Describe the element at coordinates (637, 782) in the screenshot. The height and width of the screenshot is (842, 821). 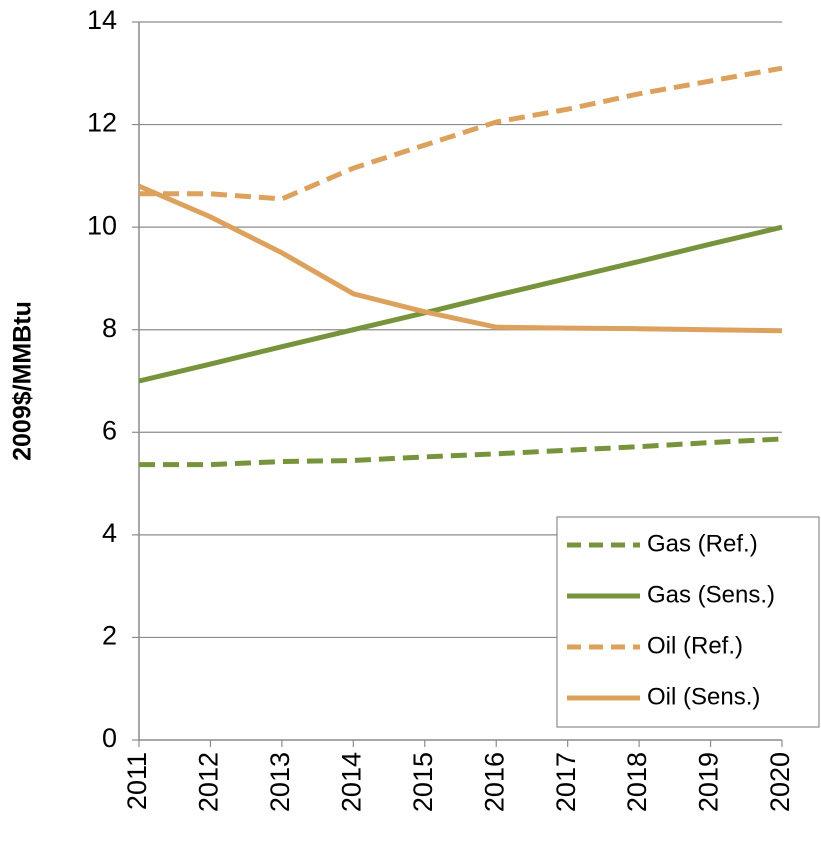
I see `x-tick-label: 2018` at that location.